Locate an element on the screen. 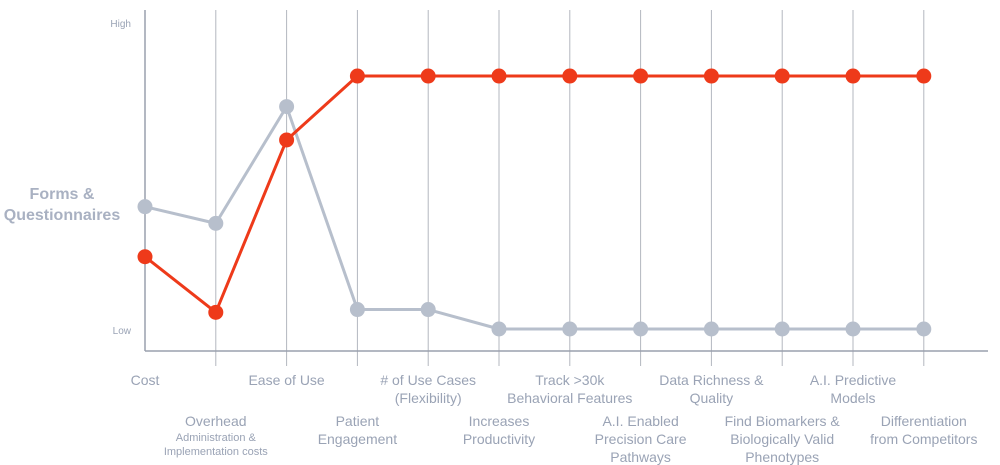  x-category-label: # of Use Cases (Flexibility) is located at coordinates (428, 389).